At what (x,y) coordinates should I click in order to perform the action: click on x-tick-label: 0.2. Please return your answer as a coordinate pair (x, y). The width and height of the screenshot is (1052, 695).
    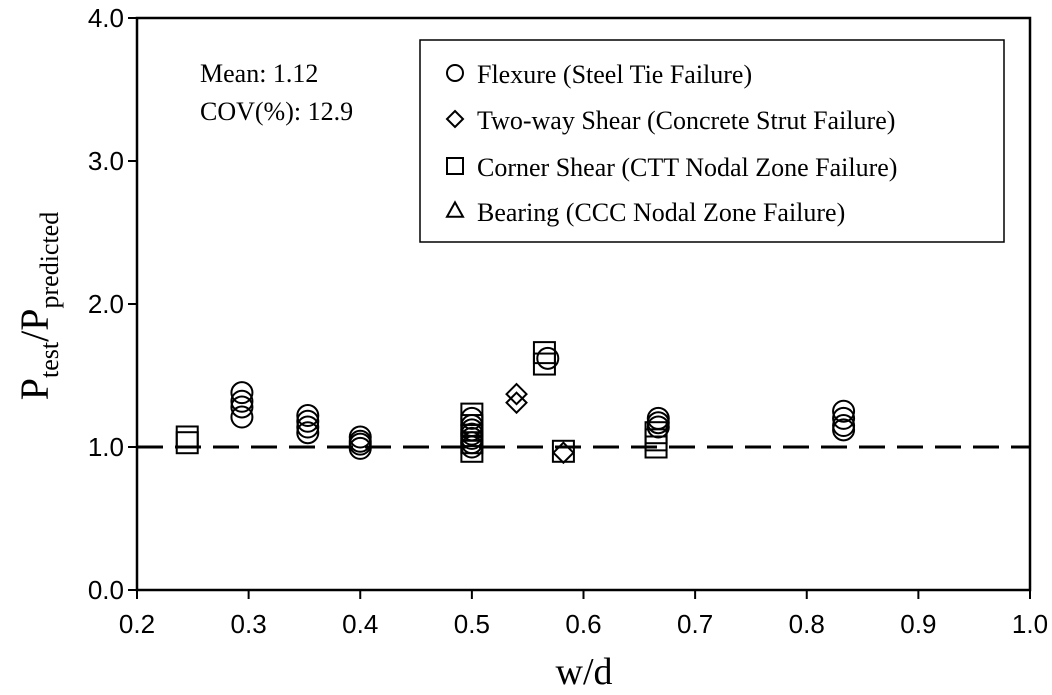
    Looking at the image, I should click on (137, 624).